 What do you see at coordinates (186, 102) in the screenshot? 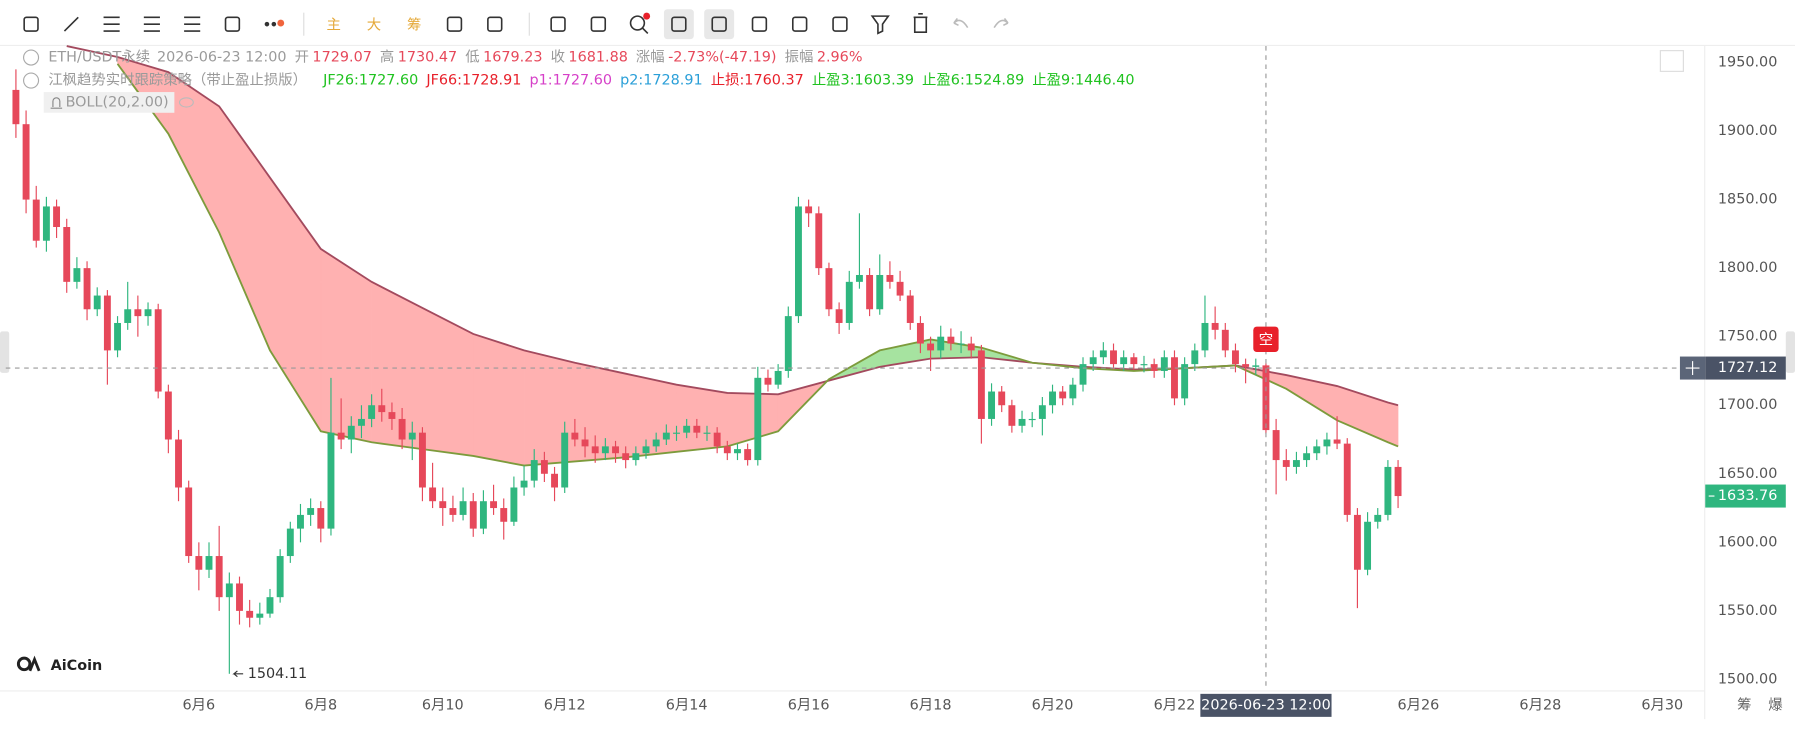
I see `visibility-icon` at bounding box center [186, 102].